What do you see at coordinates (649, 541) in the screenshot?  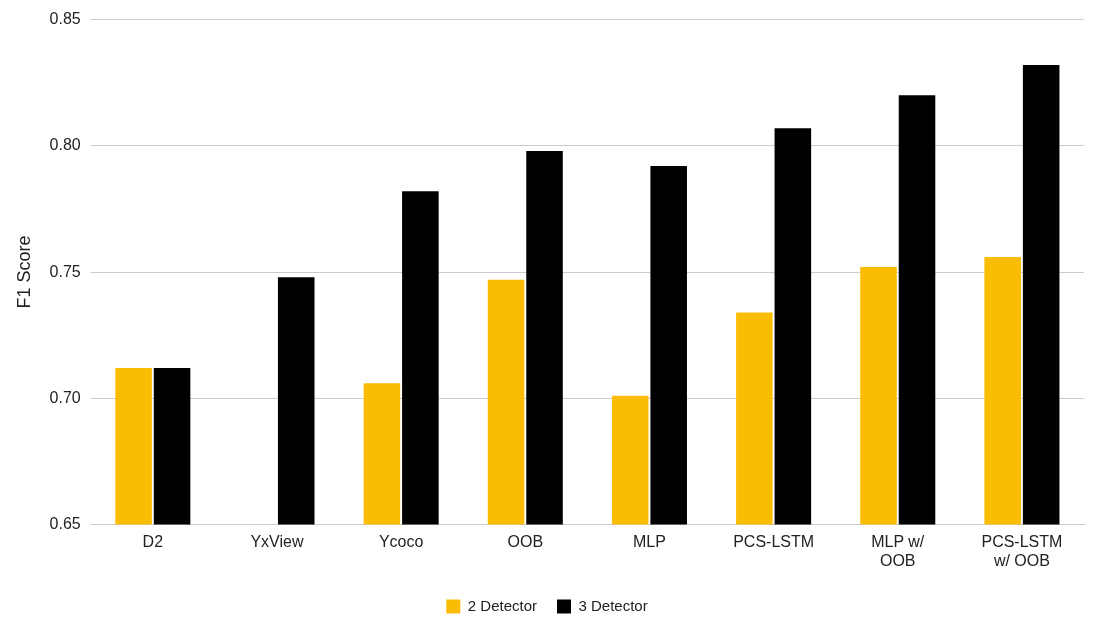 I see `x-tick-label: MLP` at bounding box center [649, 541].